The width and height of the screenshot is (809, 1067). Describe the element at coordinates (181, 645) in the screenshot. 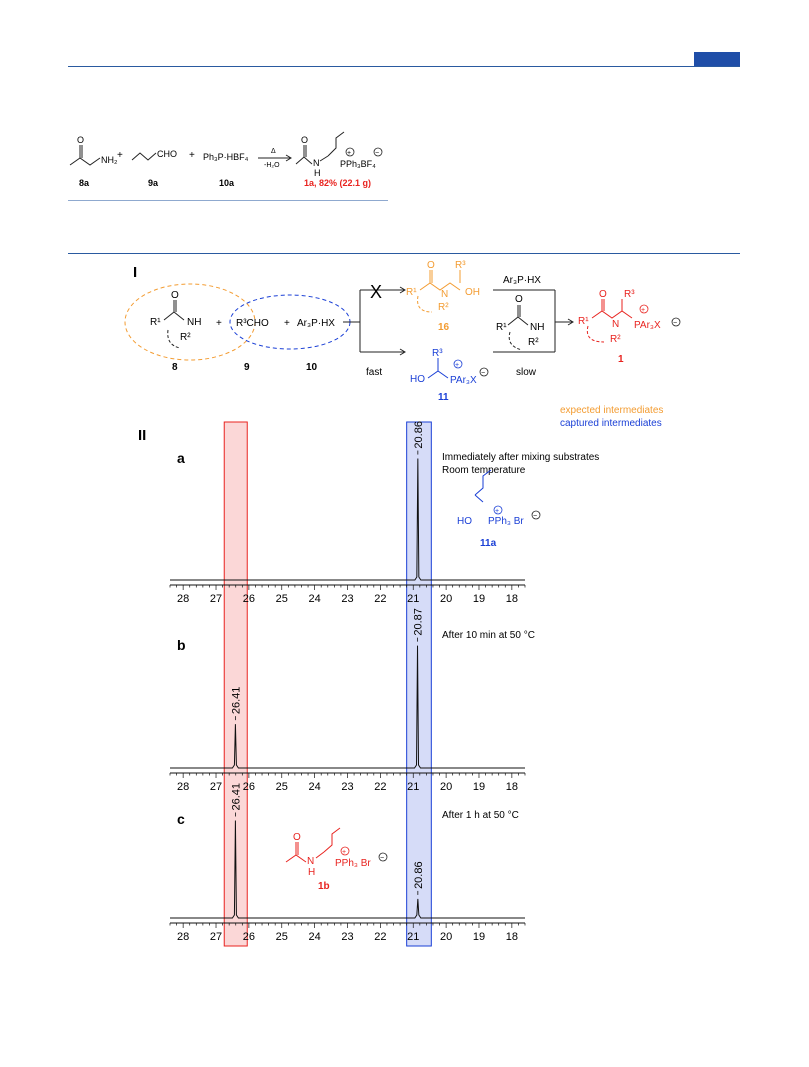

I see `spectrum-letter: b` at that location.